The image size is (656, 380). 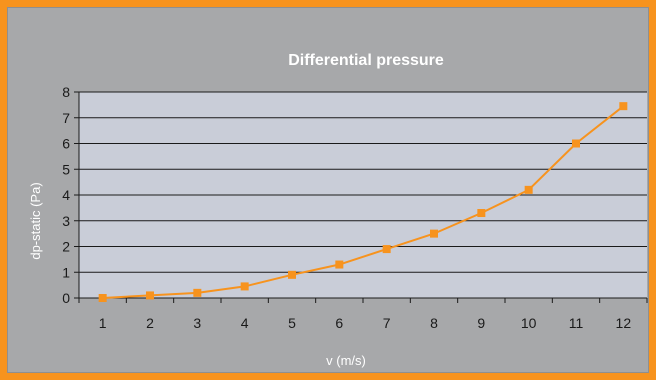 What do you see at coordinates (66, 221) in the screenshot?
I see `y-tick-label: 3` at bounding box center [66, 221].